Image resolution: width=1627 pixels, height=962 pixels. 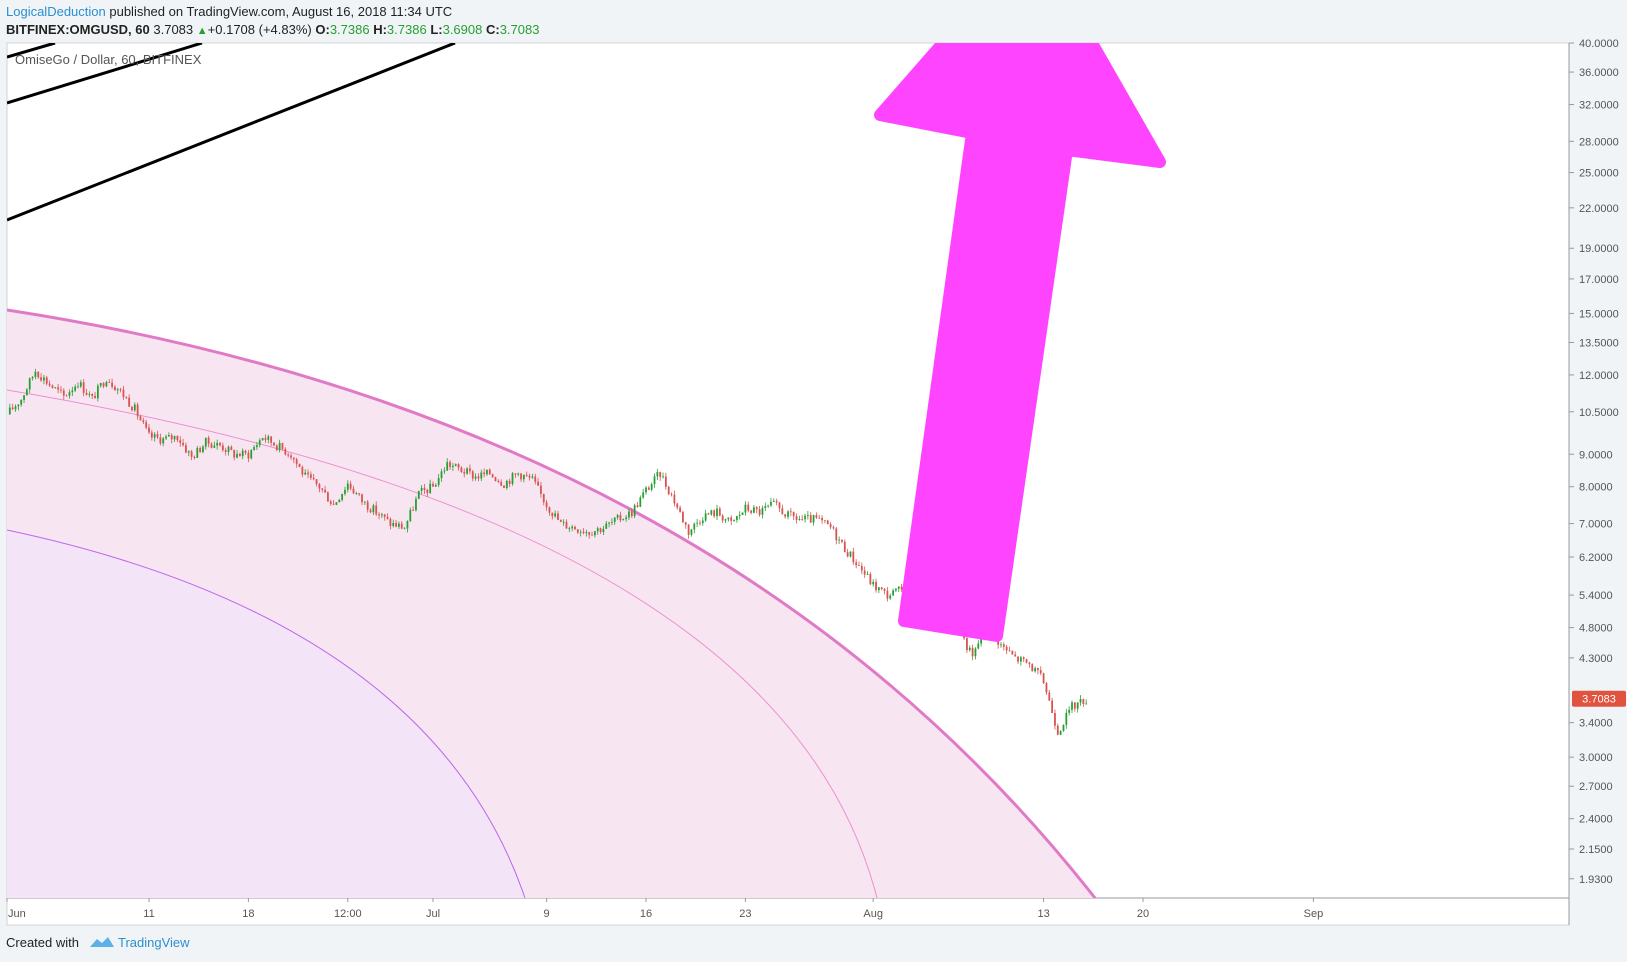 What do you see at coordinates (349, 29) in the screenshot?
I see `open-value: 3.7386` at bounding box center [349, 29].